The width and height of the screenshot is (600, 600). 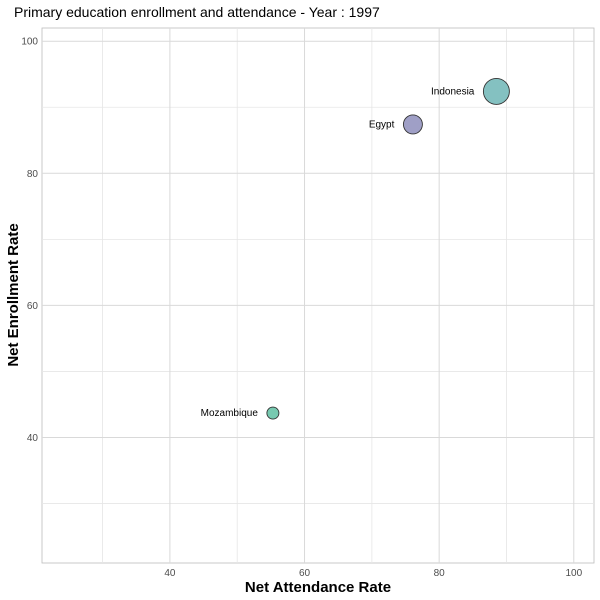 I want to click on y-axis-tick-labels: 40 60 80 100, so click(x=29, y=240).